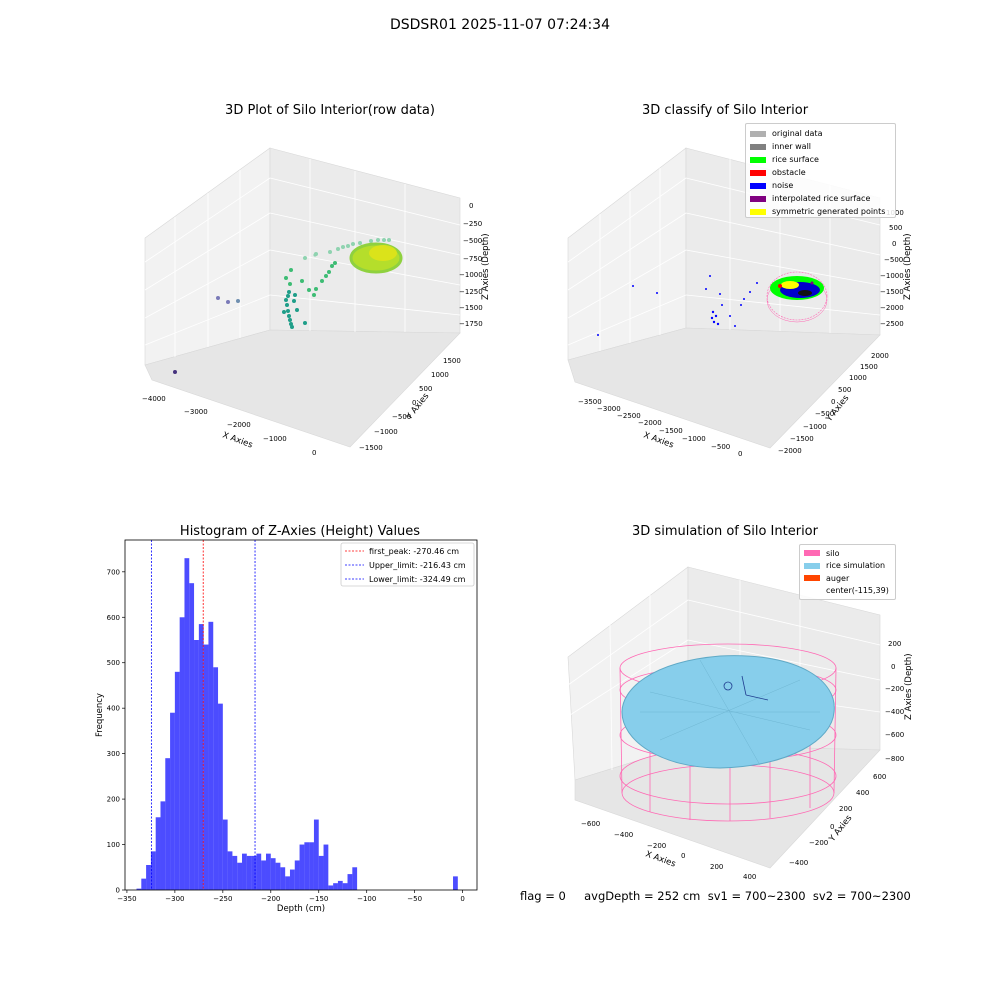 The width and height of the screenshot is (1000, 1000). I want to click on classify-plot-title: 3D classify of Silo Interior, so click(725, 110).